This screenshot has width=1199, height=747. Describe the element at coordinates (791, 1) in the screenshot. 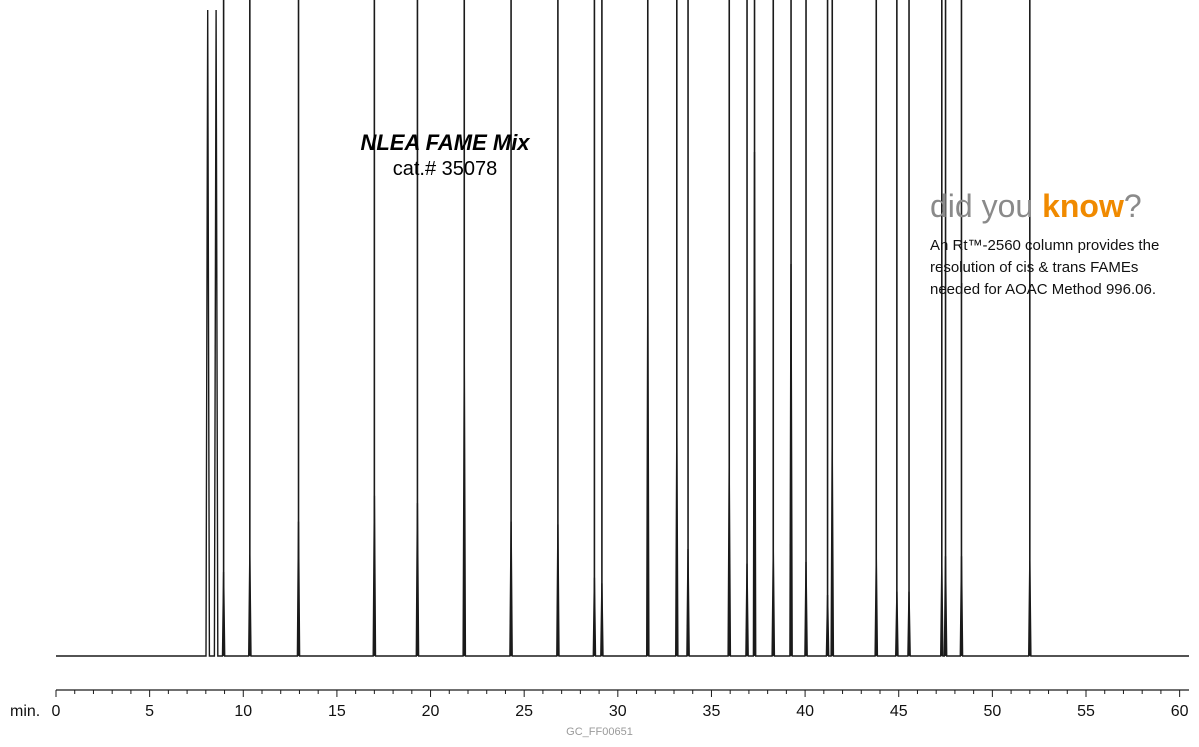

I see `peak-label-18: 18` at that location.